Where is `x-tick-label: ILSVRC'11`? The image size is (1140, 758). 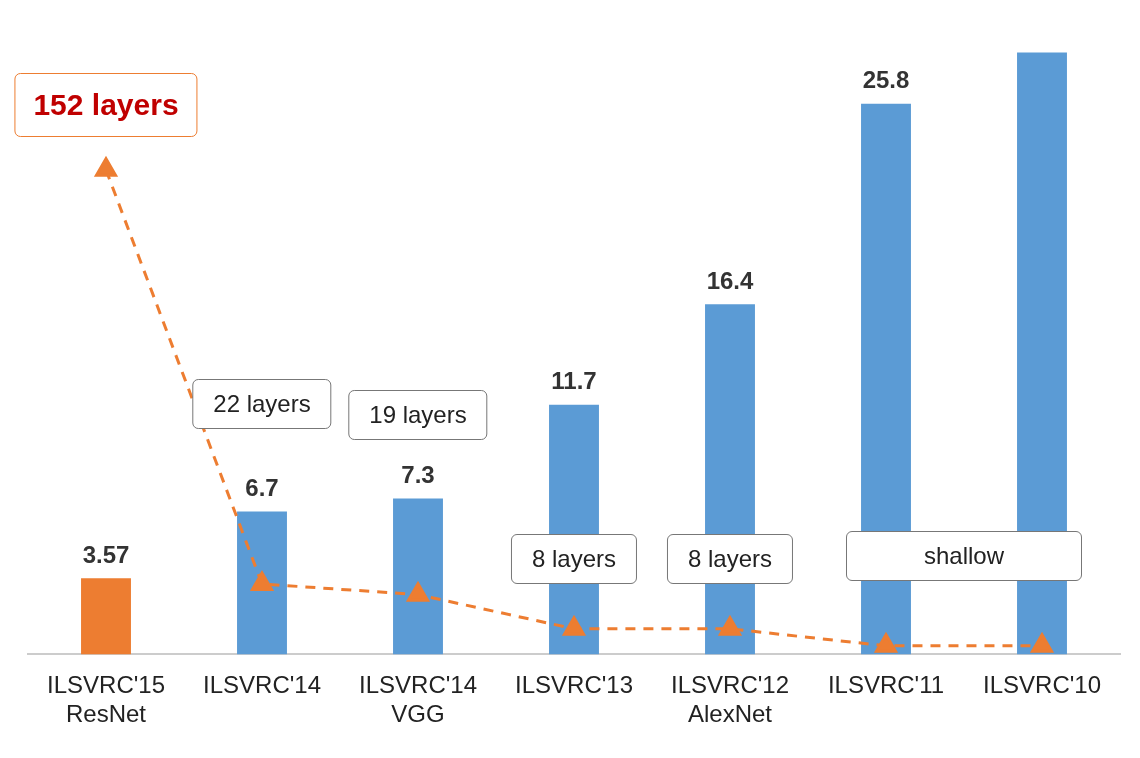
x-tick-label: ILSVRC'11 is located at coordinates (886, 685).